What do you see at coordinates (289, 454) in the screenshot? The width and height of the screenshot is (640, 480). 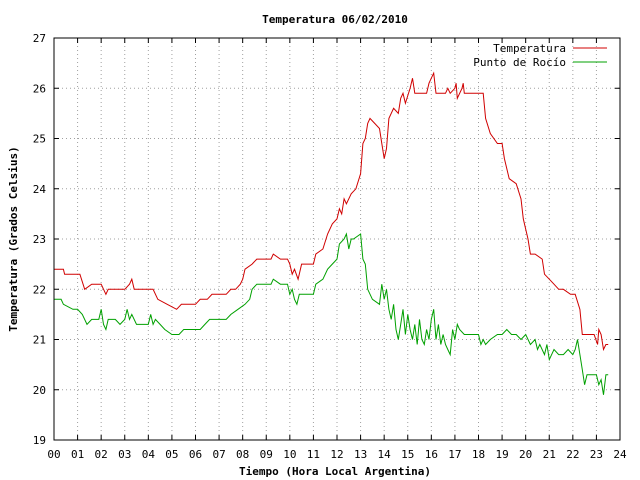 I see `x-tick-label: 10` at bounding box center [289, 454].